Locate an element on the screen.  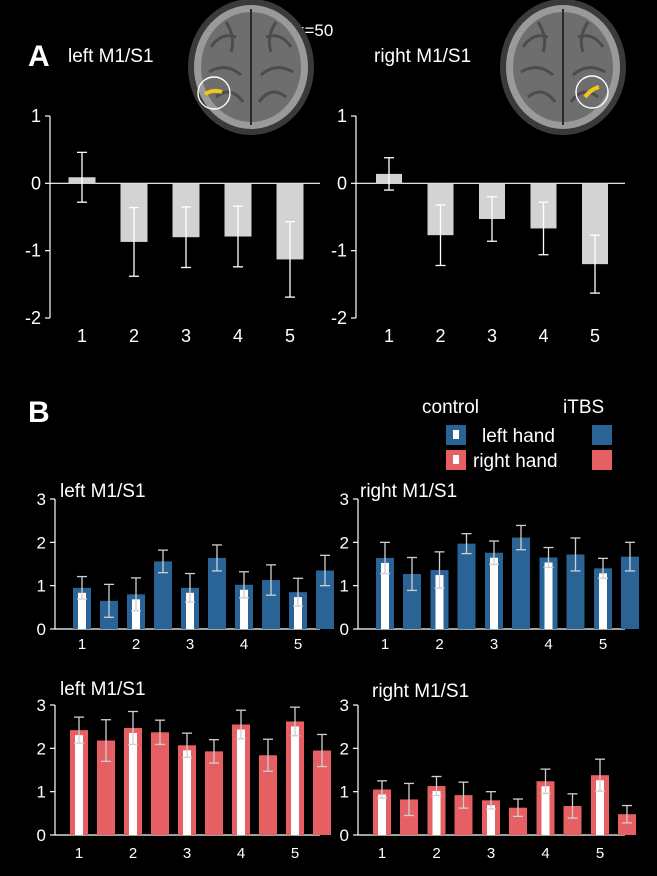
legend-control-left-hand-inner is located at coordinates (456, 434).